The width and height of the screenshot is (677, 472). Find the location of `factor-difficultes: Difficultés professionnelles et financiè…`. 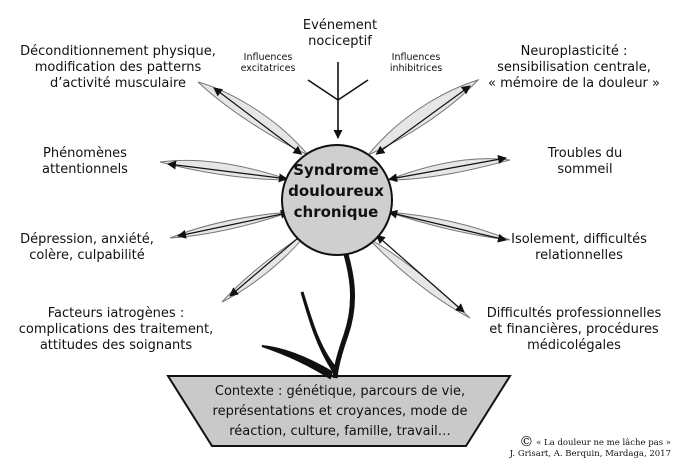

factor-difficultes: Difficultés professionnelles et financiè… is located at coordinates (574, 329).